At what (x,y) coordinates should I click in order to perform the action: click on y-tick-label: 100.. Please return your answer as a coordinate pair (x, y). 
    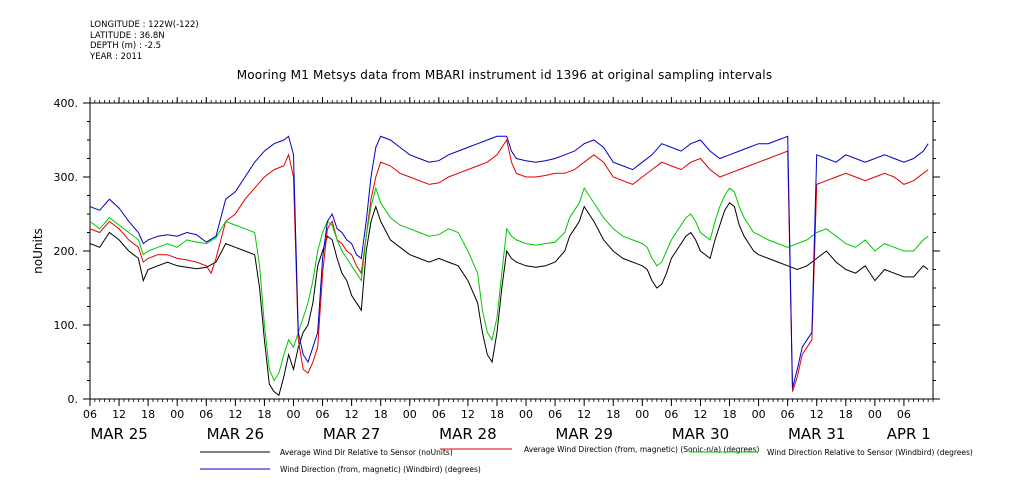
    Looking at the image, I should click on (66, 325).